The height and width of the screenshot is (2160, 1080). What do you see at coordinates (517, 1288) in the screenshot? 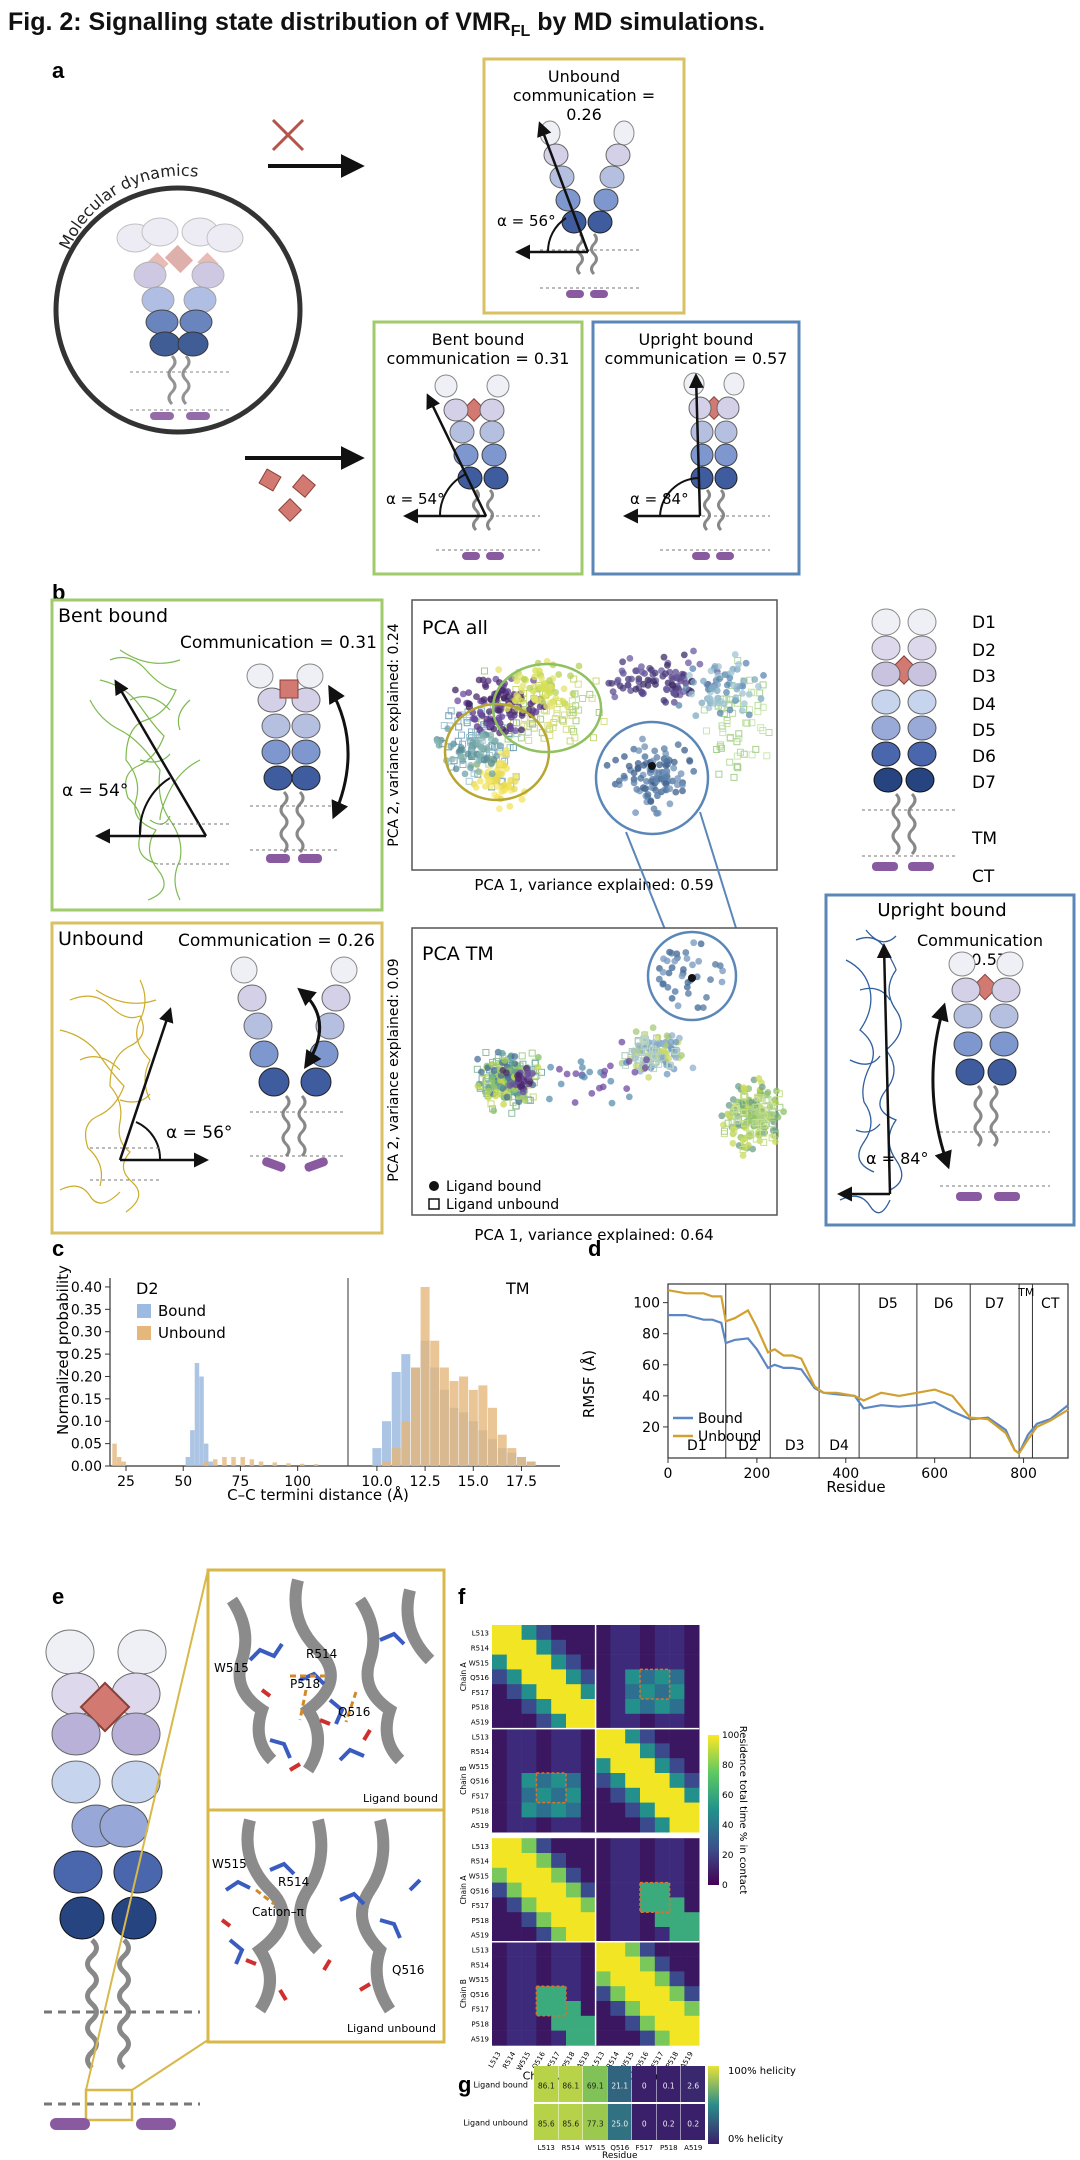
I see `c-right-title: TM` at bounding box center [517, 1288].